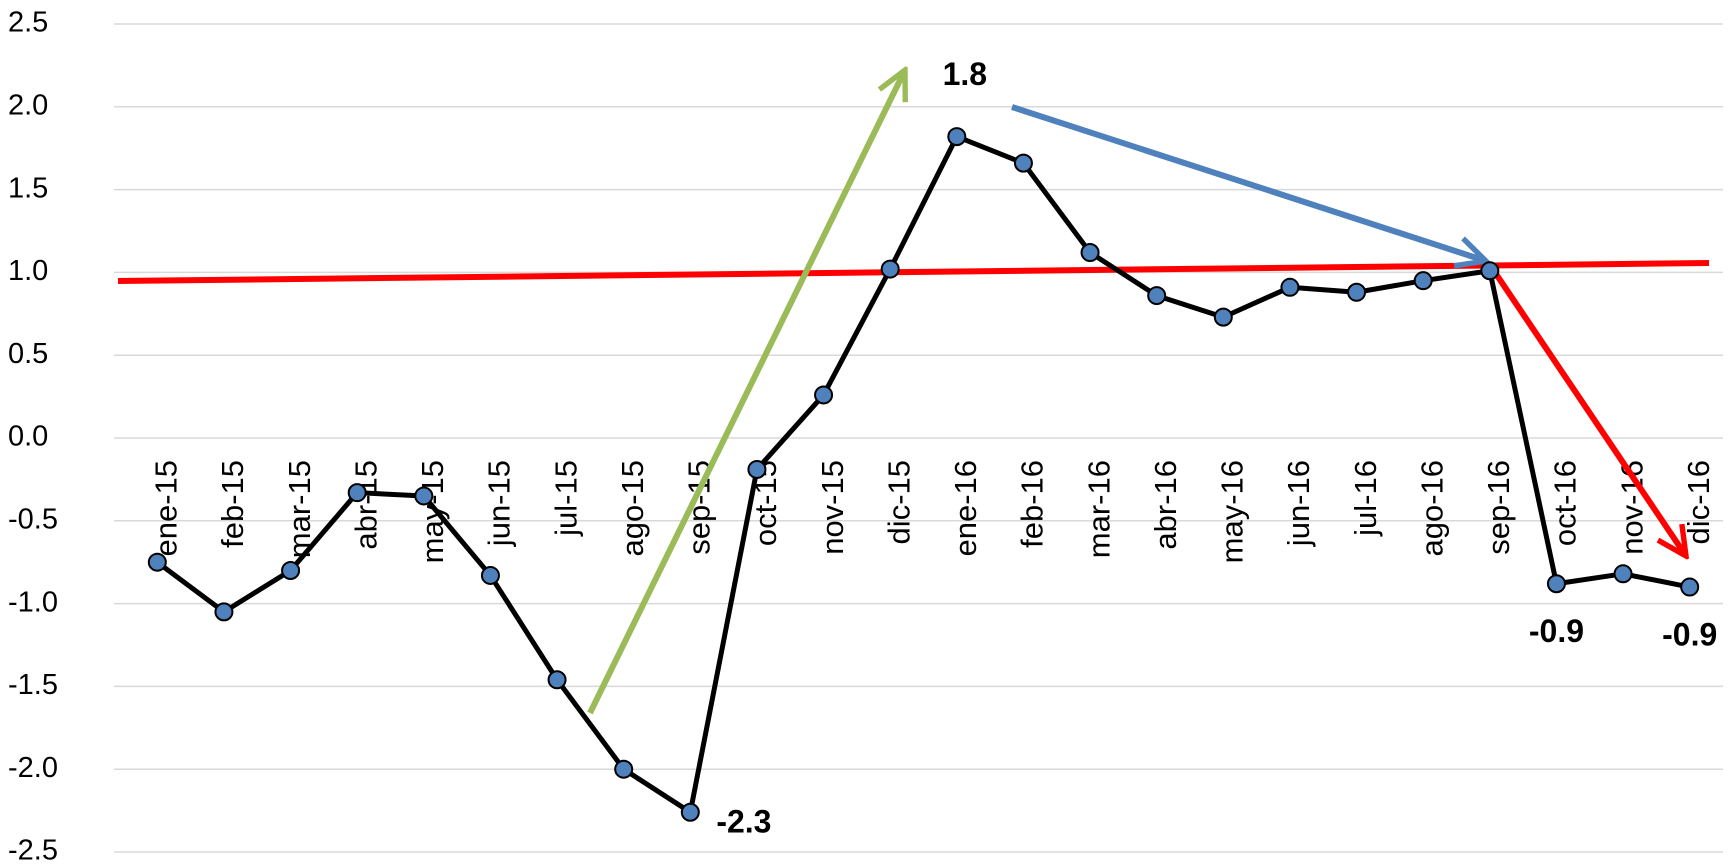  Describe the element at coordinates (632, 508) in the screenshot. I see `x-tick-label: ago-15` at that location.